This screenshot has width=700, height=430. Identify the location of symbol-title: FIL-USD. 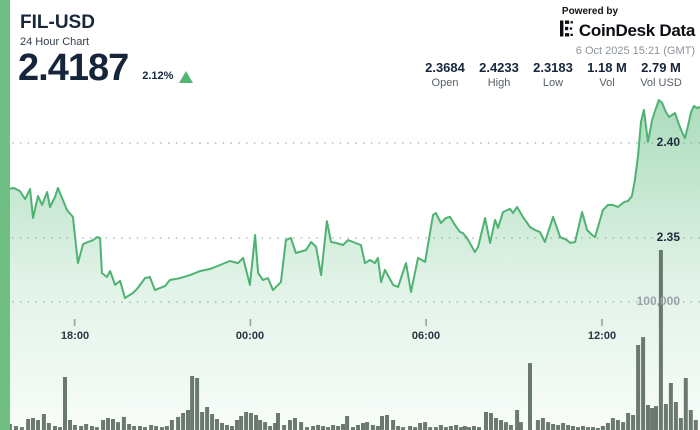
(57, 22).